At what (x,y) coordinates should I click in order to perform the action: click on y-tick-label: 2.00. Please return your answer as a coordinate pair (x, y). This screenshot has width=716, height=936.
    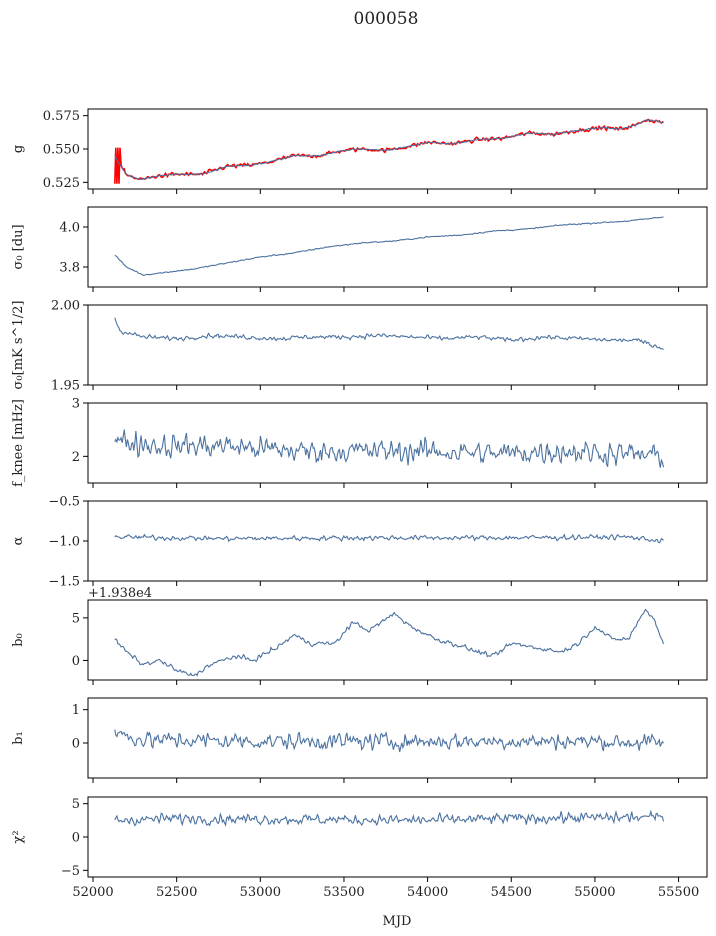
    Looking at the image, I should click on (65, 306).